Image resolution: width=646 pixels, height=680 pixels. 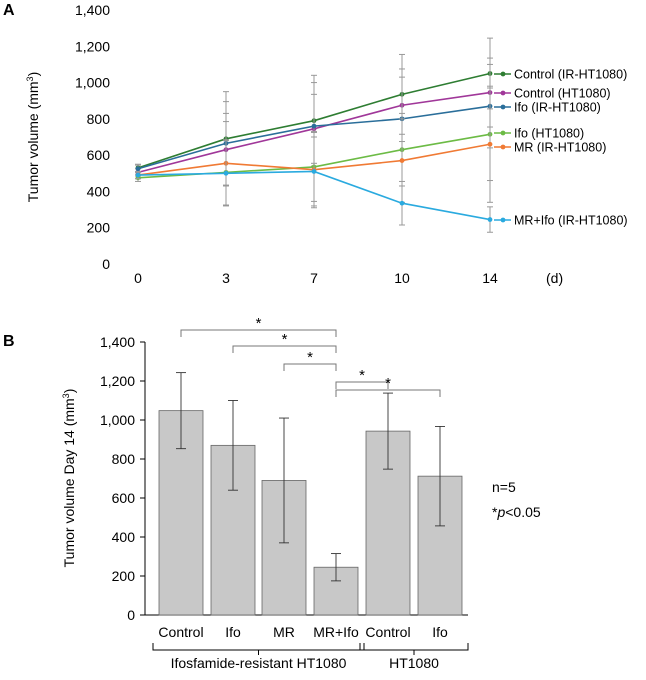 What do you see at coordinates (69, 478) in the screenshot?
I see `panel-b-y-axis-label: Tumor volume Day 14 (mm3)` at bounding box center [69, 478].